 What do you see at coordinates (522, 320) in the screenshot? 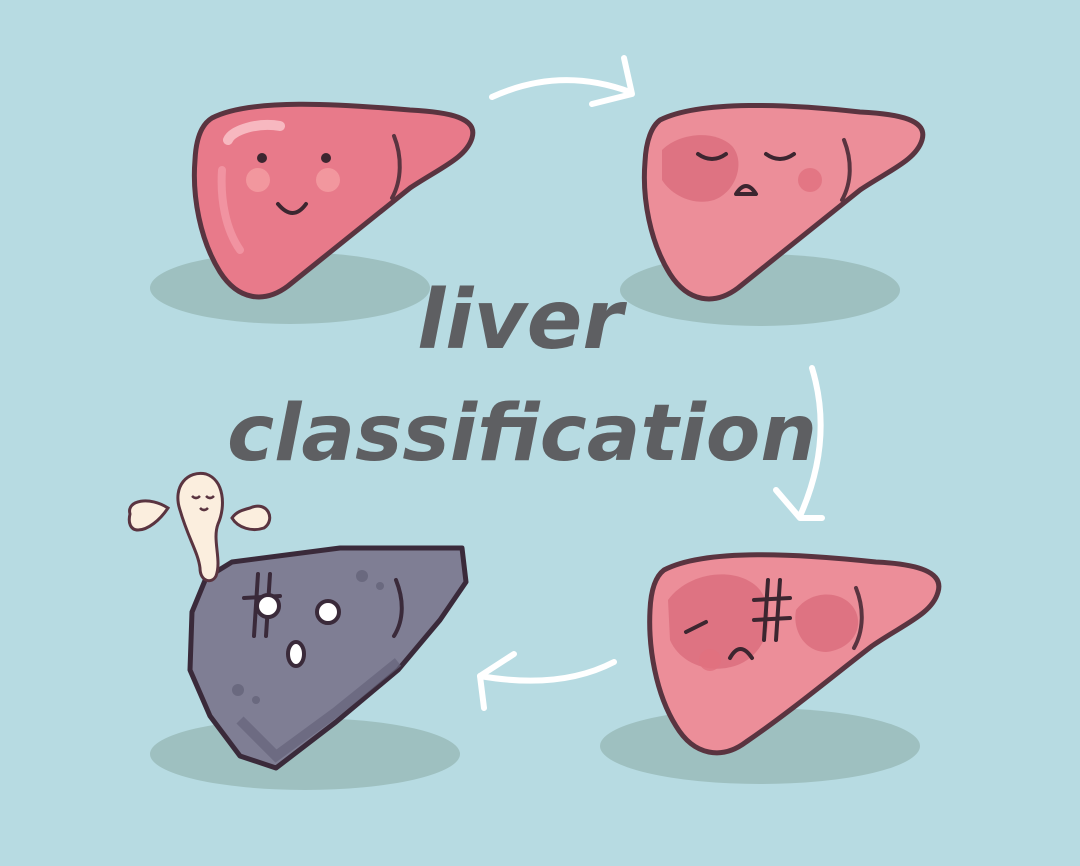
I see `title-line1: liver` at bounding box center [522, 320].